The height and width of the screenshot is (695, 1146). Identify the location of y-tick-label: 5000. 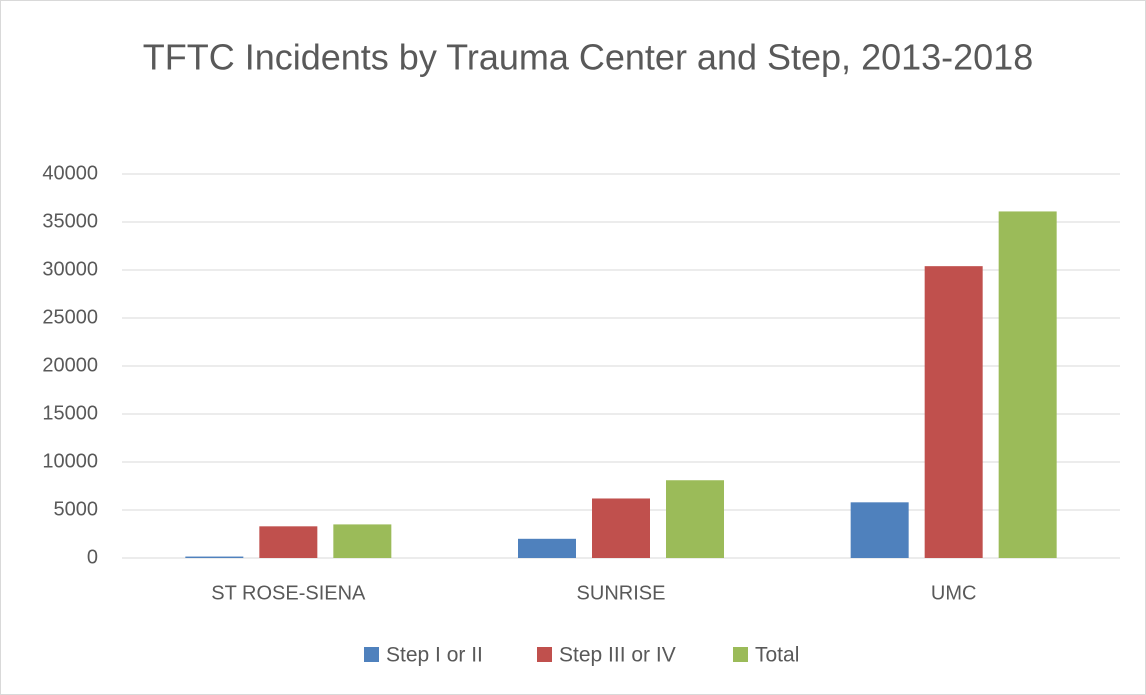
(76, 509).